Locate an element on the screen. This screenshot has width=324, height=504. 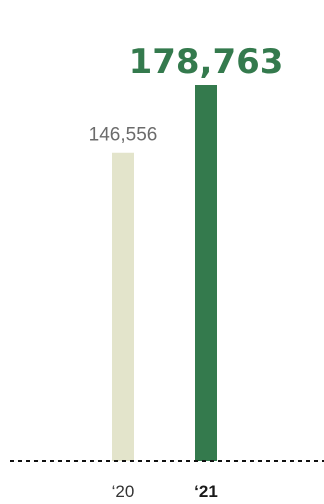
value-label-0: 146,556 is located at coordinates (123, 135).